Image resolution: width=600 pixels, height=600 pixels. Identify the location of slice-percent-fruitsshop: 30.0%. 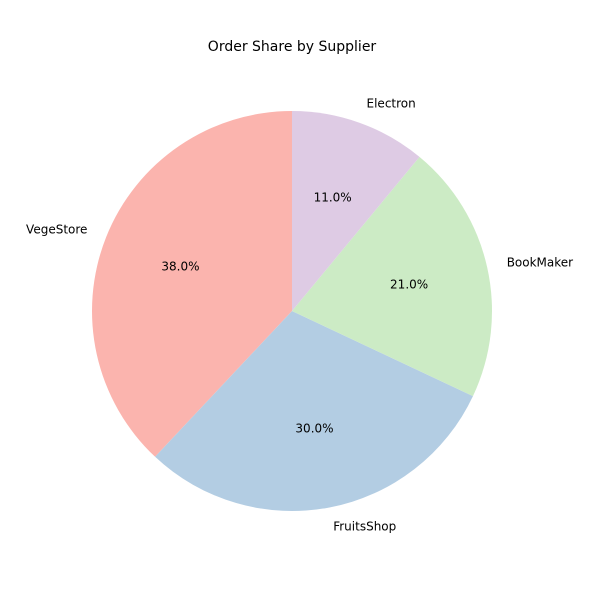
(314, 428).